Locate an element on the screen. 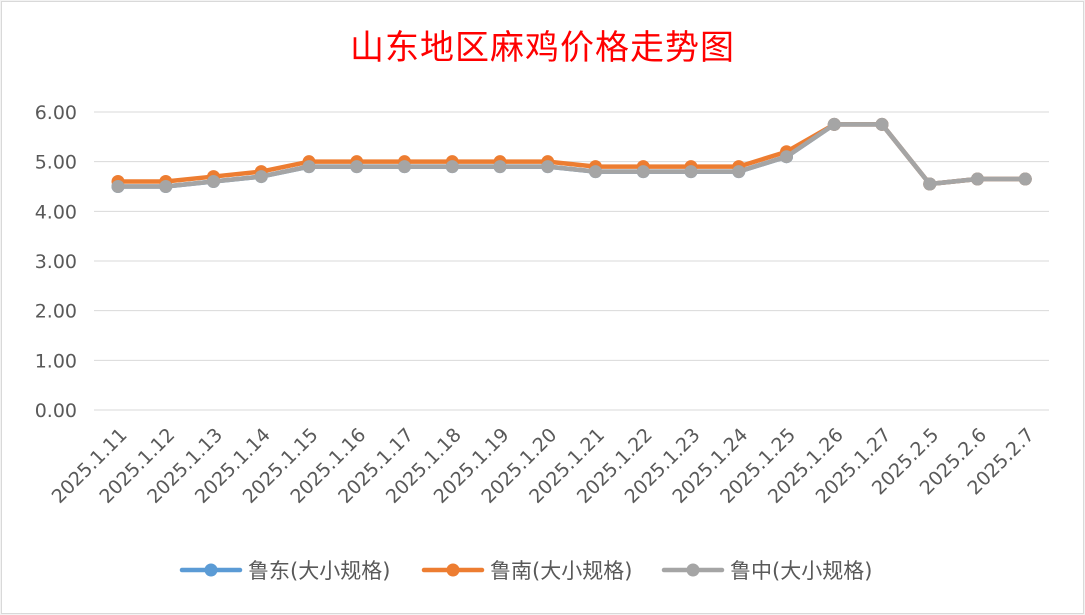 Image resolution: width=1085 pixels, height=615 pixels. y-tick-label: 2.00 is located at coordinates (56, 312).